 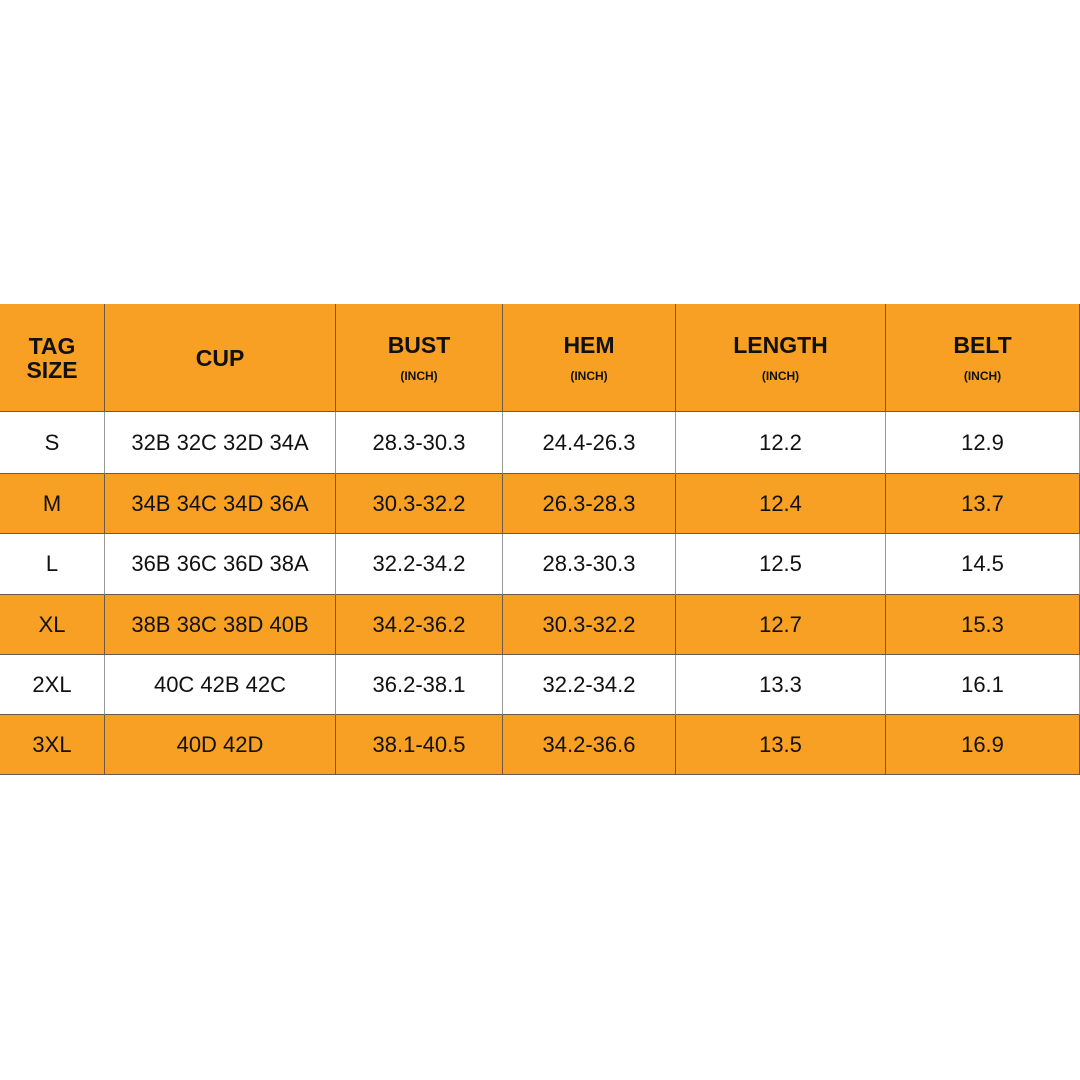 What do you see at coordinates (983, 504) in the screenshot?
I see `table-cell: 13.7` at bounding box center [983, 504].